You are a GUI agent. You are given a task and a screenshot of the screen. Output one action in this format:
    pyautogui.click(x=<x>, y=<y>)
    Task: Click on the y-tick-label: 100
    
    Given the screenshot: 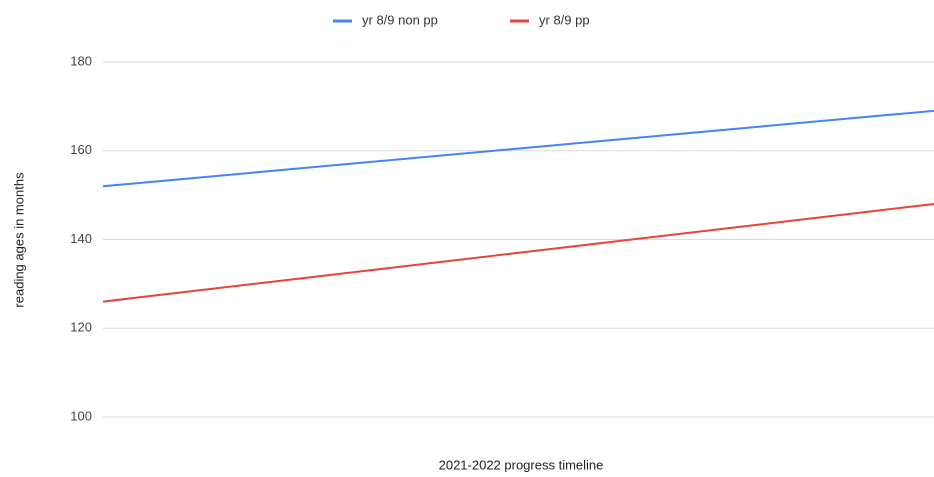 What is the action you would take?
    pyautogui.click(x=81, y=415)
    